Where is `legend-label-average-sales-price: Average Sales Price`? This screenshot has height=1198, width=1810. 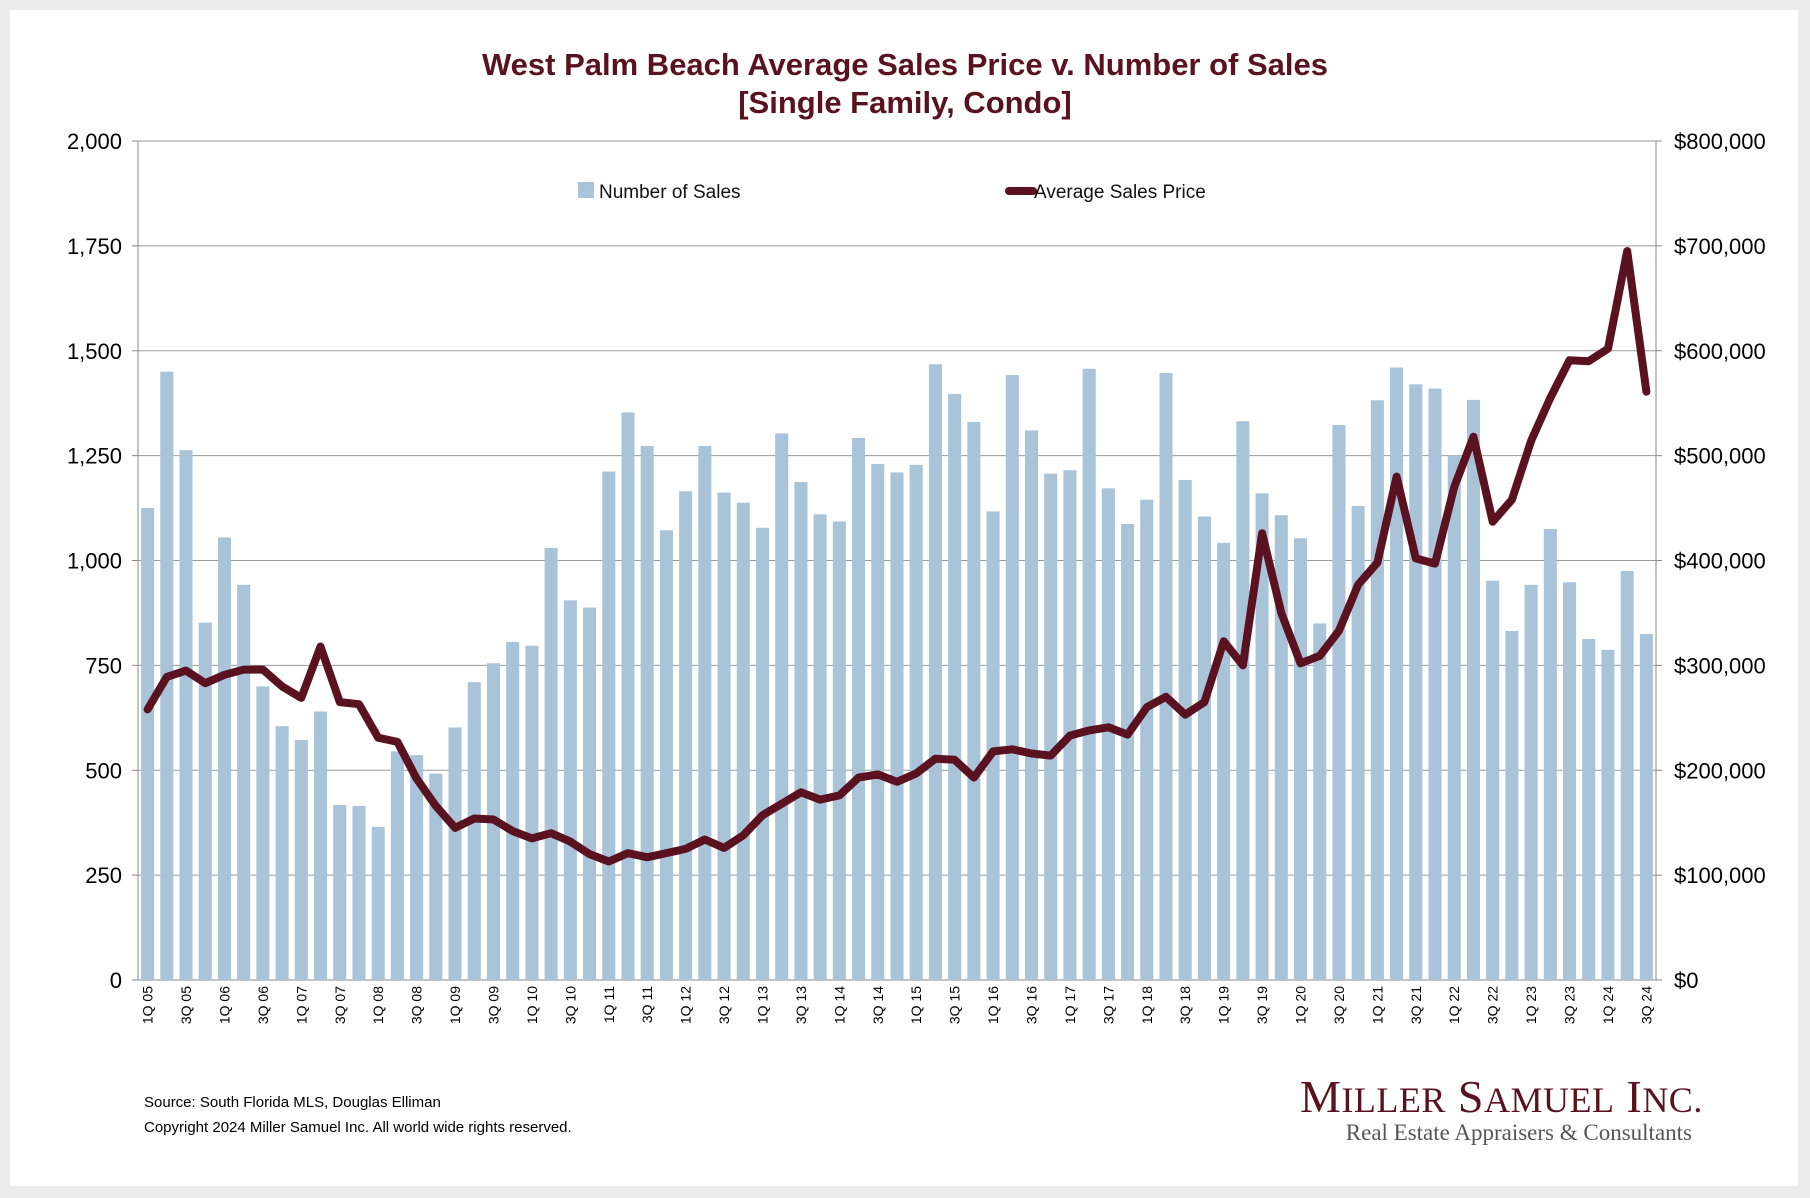
legend-label-average-sales-price: Average Sales Price is located at coordinates (1120, 192).